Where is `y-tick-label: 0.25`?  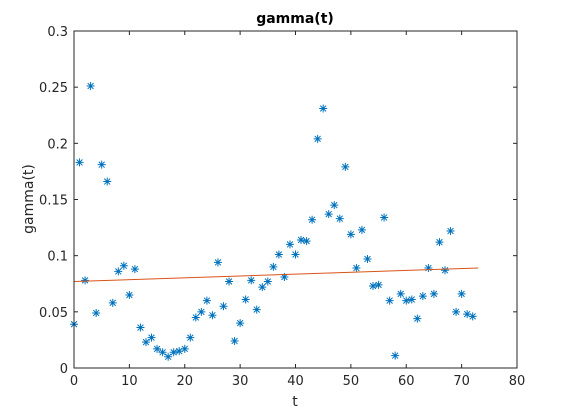 y-tick-label: 0.25 is located at coordinates (53, 88).